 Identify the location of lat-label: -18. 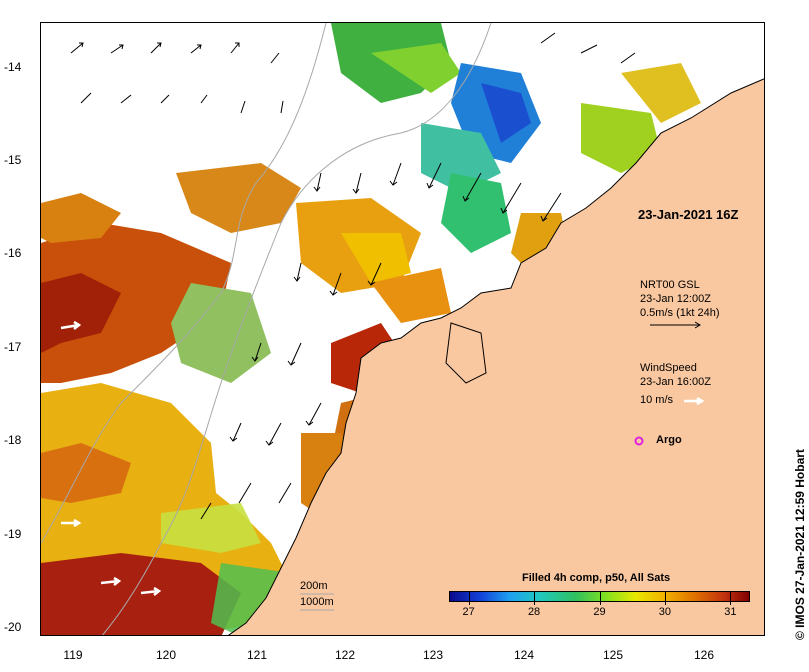
(13, 440).